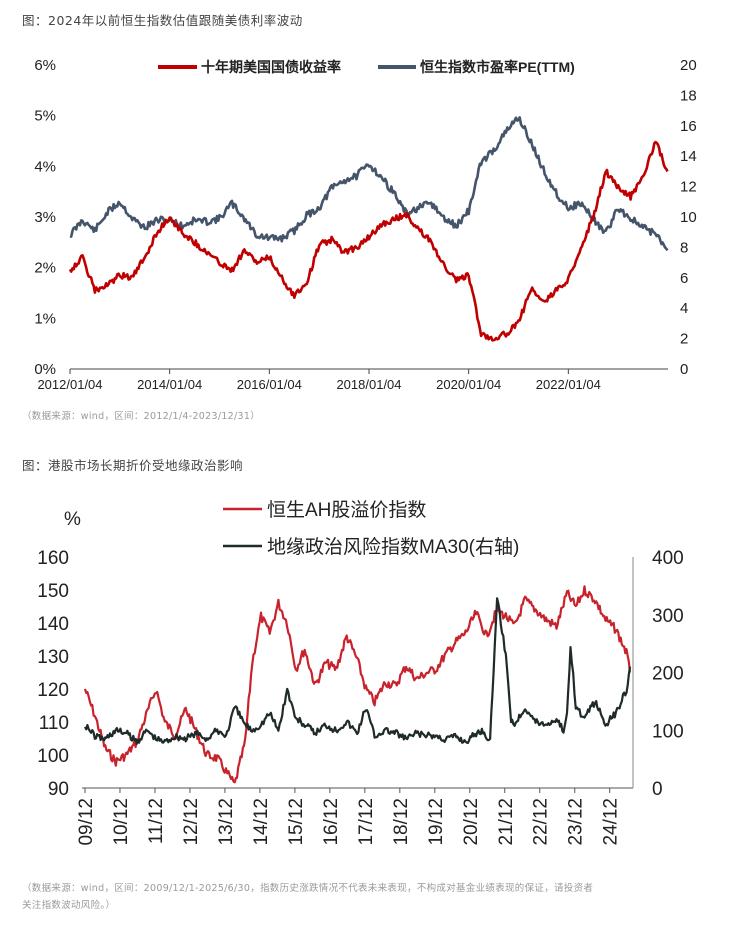 This screenshot has height=941, width=731. I want to click on y-right-tick-label: 10, so click(688, 217).